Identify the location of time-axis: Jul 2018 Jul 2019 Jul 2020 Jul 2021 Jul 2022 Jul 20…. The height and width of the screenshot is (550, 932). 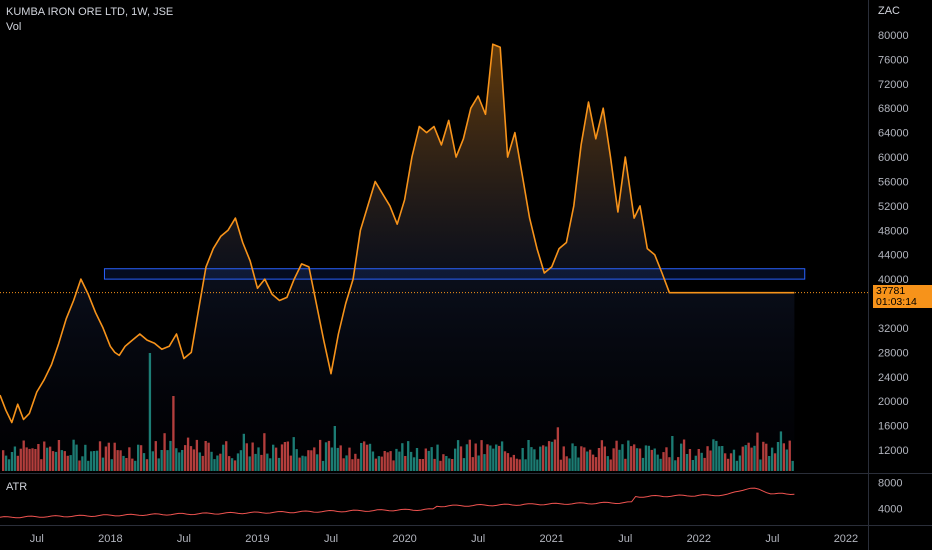
(444, 539).